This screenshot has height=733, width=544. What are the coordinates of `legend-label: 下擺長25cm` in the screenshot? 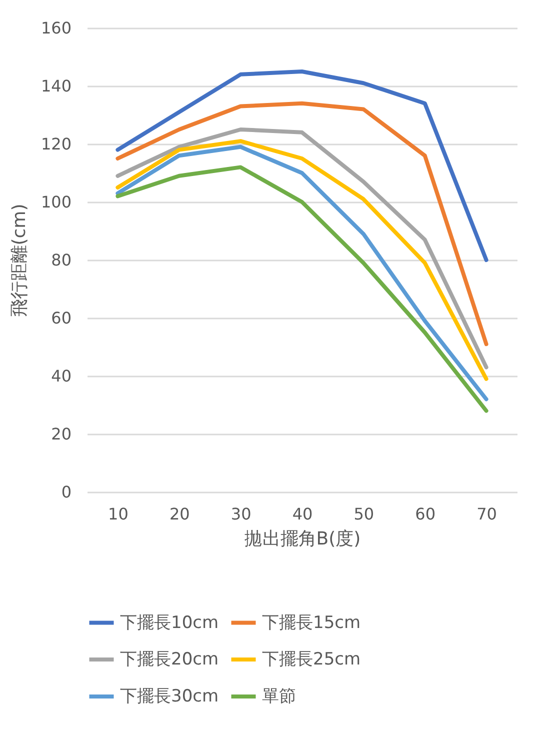 It's located at (311, 660).